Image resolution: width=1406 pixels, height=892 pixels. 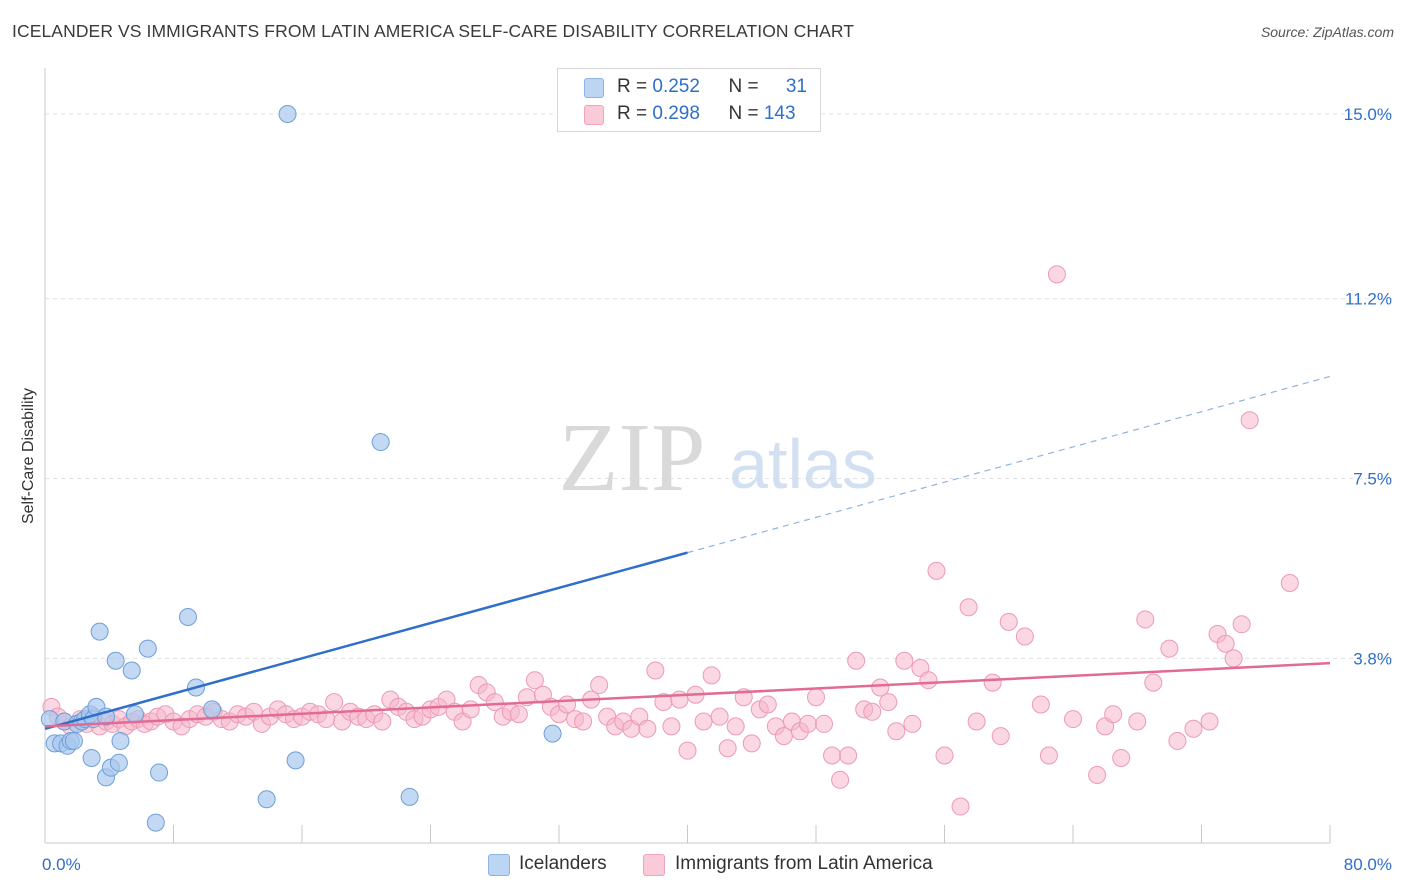 I want to click on y-tick-label: 11.2%, so click(x=1368, y=299).